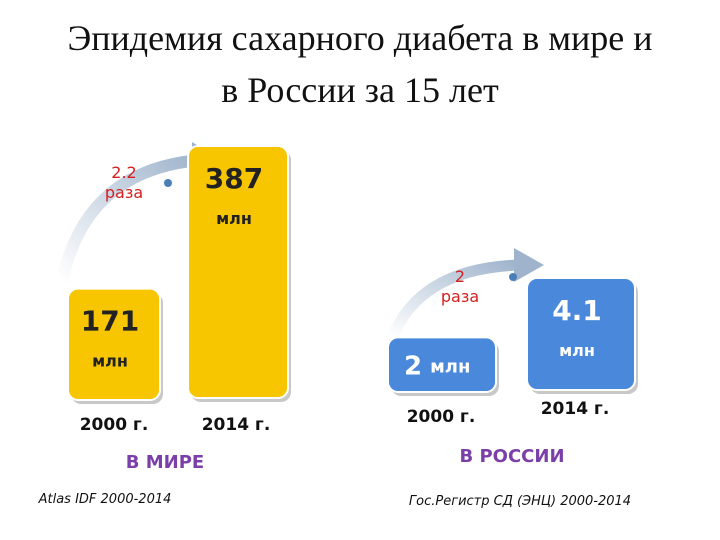  Describe the element at coordinates (110, 321) in the screenshot. I see `value: 171` at that location.